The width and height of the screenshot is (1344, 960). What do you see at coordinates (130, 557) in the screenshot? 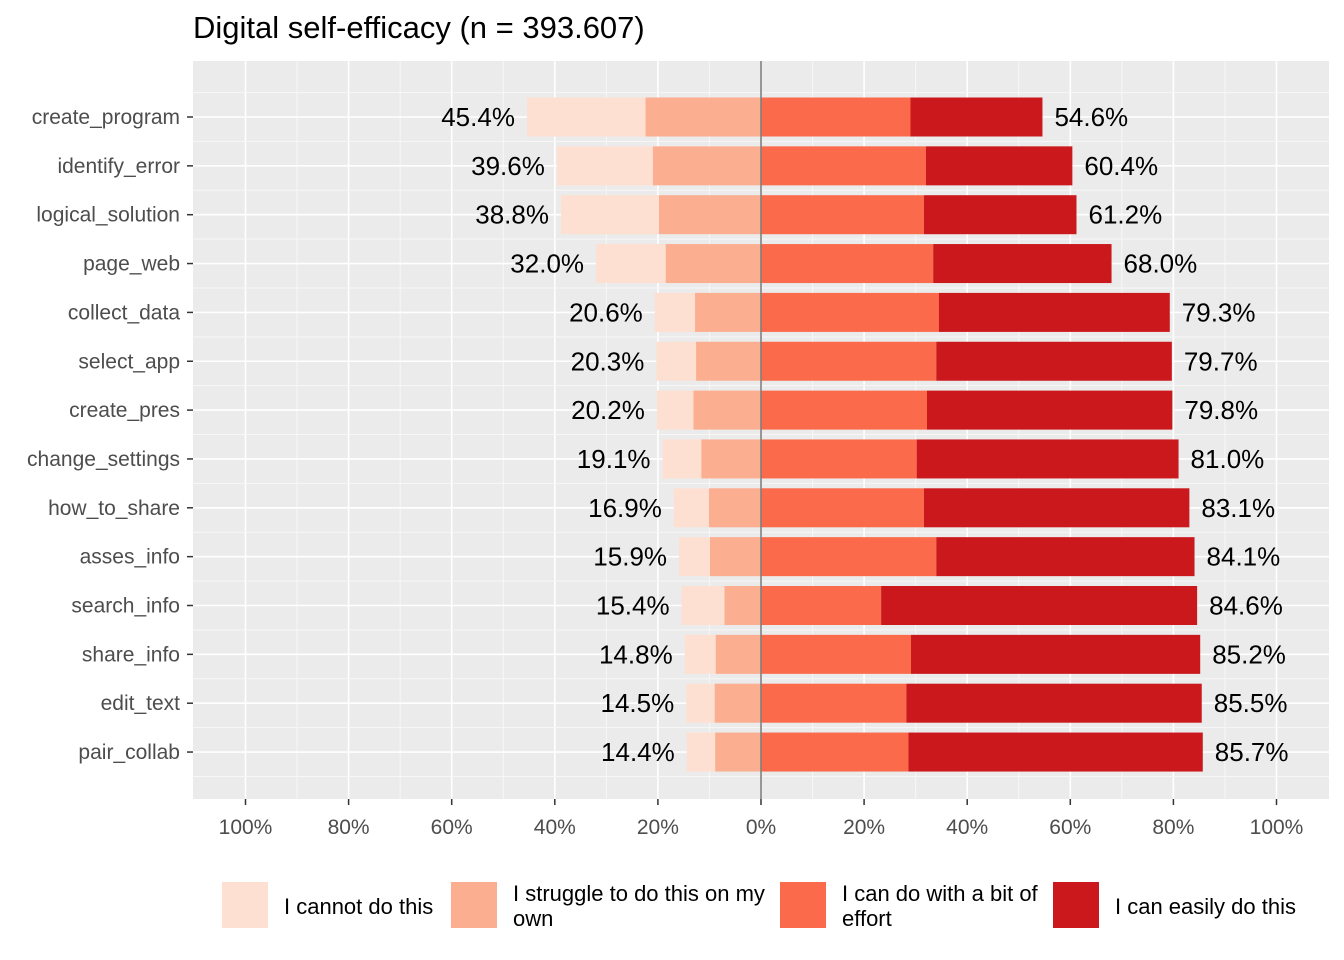
I see `y-tick-label: asses_info` at bounding box center [130, 557].